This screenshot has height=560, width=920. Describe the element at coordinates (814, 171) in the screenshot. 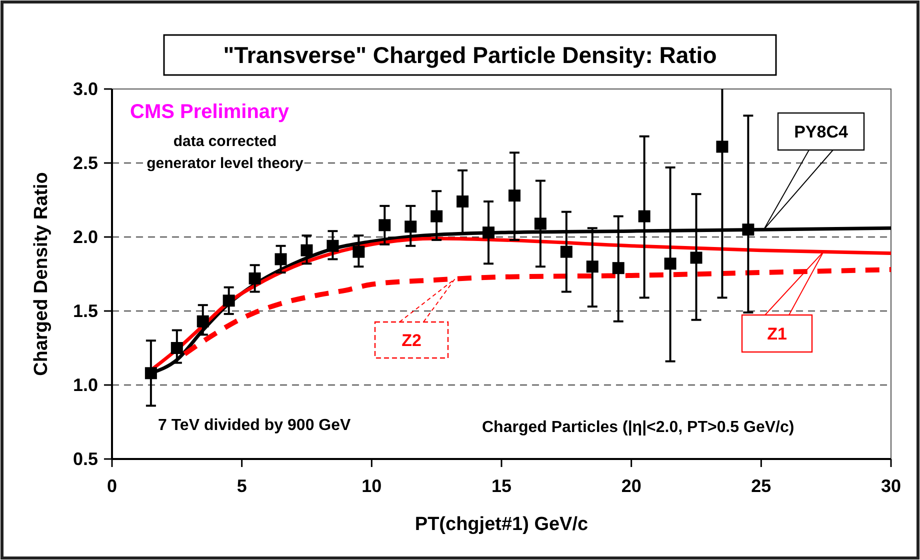

I see `callout-box: PY8C4` at that location.